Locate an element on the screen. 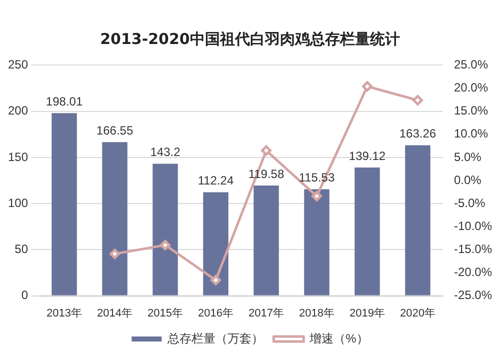 This screenshot has width=500, height=362. text: 198.01 is located at coordinates (64, 101).